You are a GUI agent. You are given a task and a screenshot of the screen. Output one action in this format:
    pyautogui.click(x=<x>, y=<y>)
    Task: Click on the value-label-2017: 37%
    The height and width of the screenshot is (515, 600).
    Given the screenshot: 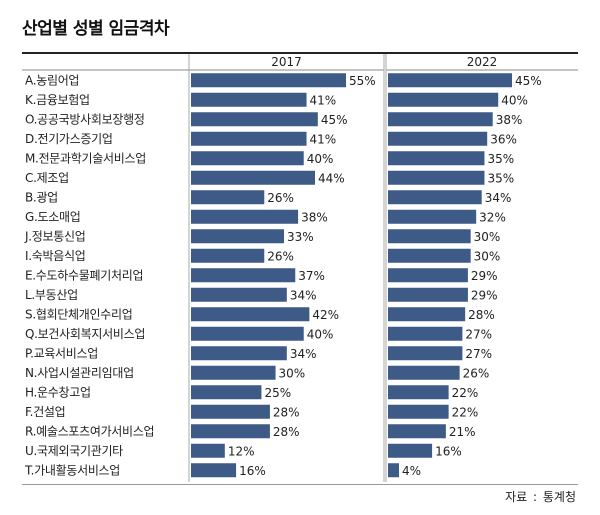 What is the action you would take?
    pyautogui.click(x=311, y=276)
    